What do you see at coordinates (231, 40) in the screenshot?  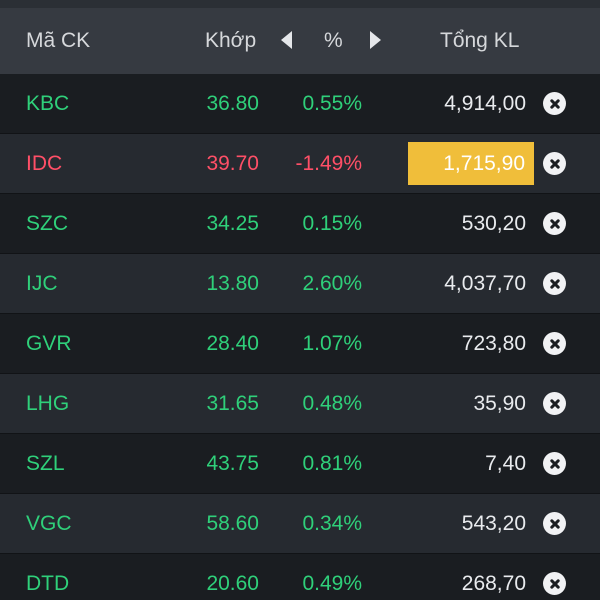 I see `header-price: Khớp` at bounding box center [231, 40].